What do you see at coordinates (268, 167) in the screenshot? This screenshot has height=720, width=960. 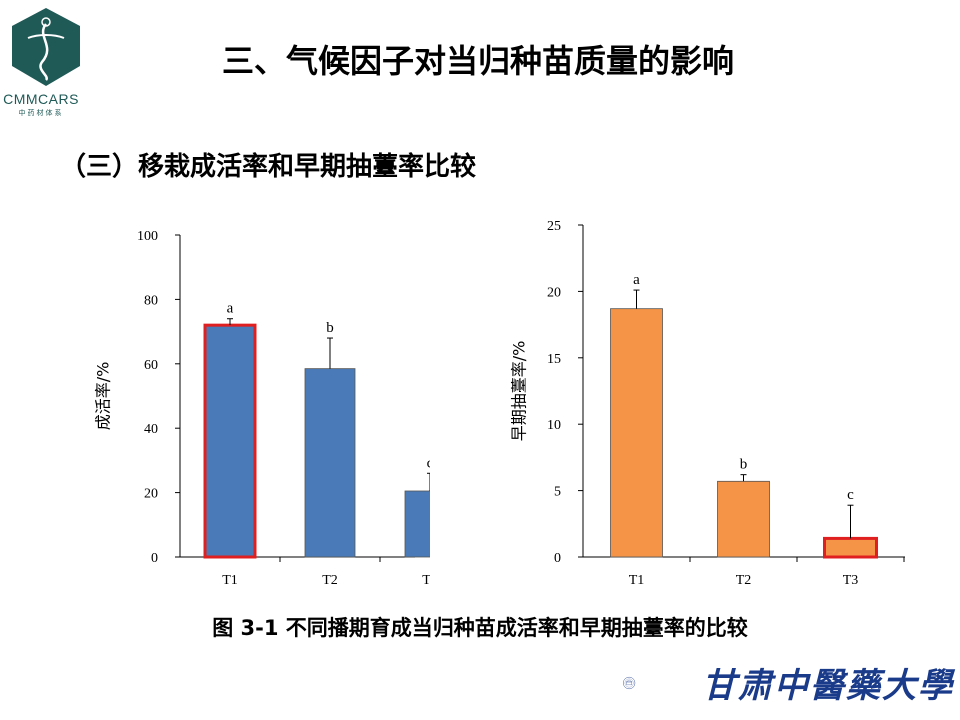 I see `section-subtitle: （三）移栽成活率和早期抽薹率比较` at bounding box center [268, 167].